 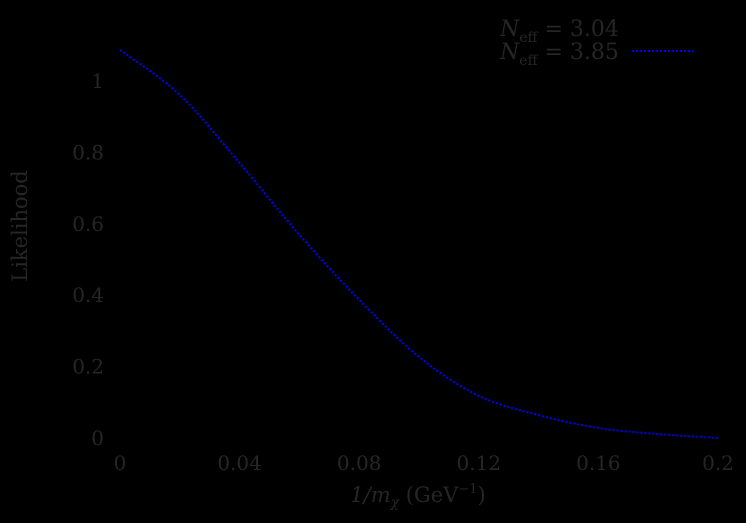 I want to click on y-tick-label: 0.8, so click(x=88, y=152).